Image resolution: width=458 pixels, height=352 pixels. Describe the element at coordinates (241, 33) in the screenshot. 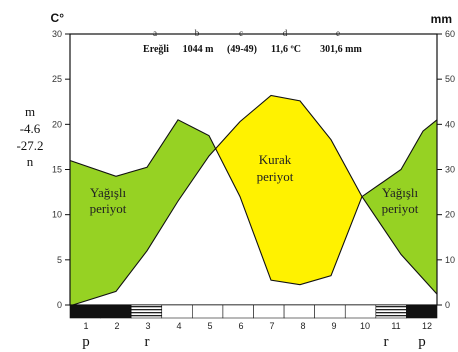

I see `header-letter-c: c` at that location.